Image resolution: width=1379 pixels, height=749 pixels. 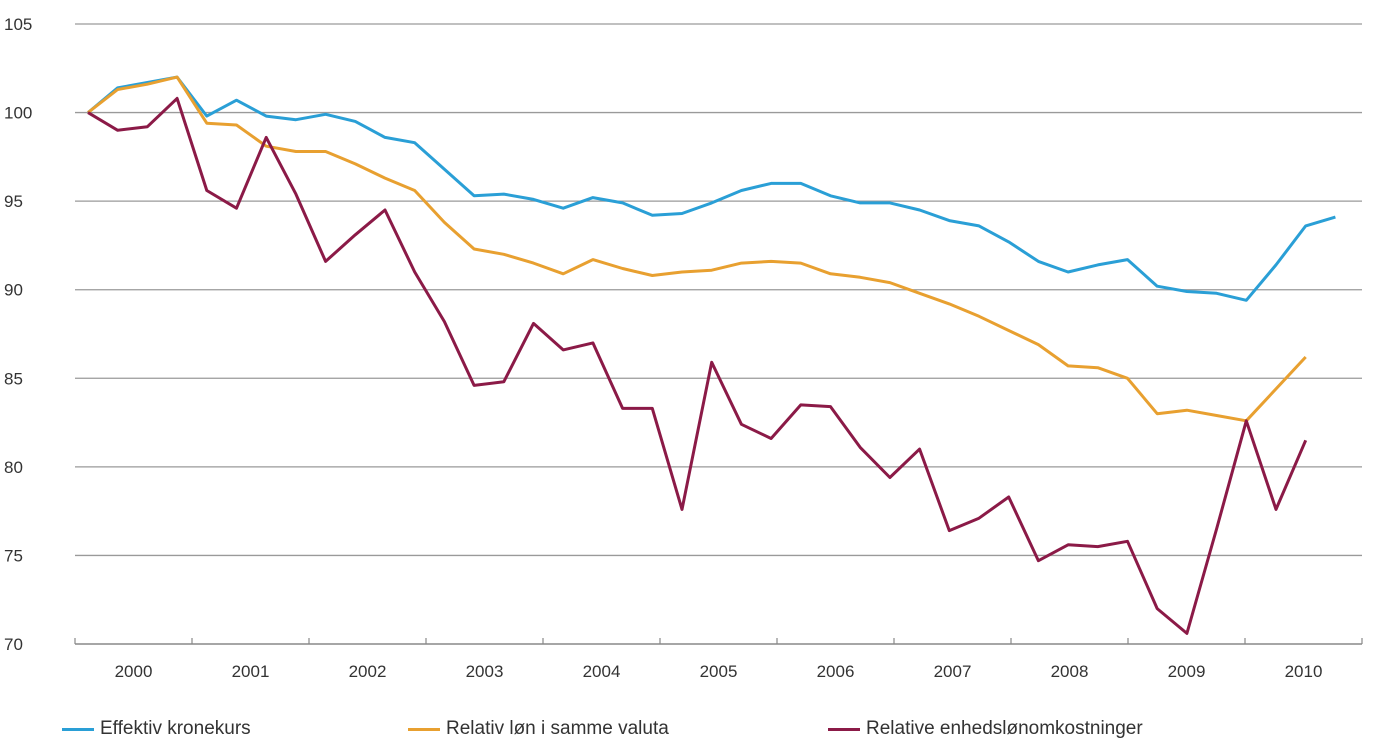 I want to click on y-tick-label: 80, so click(x=13, y=467).